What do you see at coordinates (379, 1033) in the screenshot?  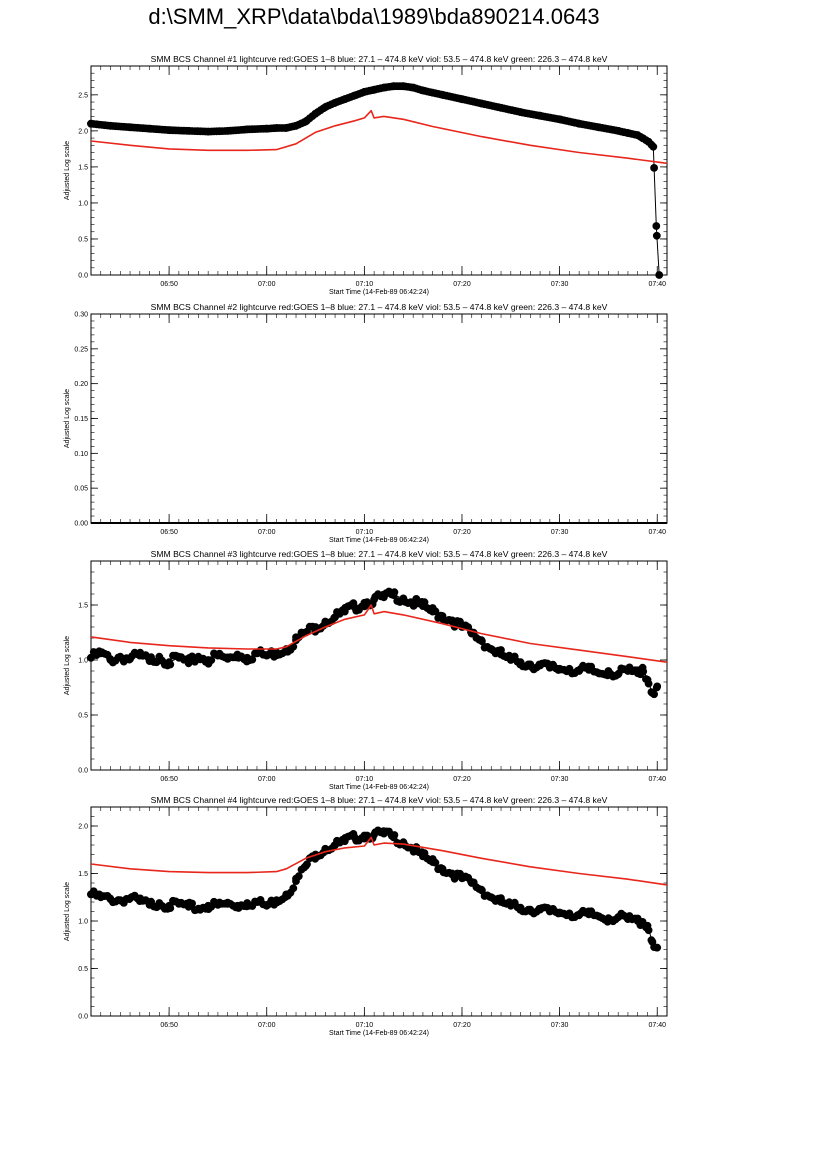 I see `x-axis-label: Start Time (14-Feb-89 06:42:24)` at bounding box center [379, 1033].